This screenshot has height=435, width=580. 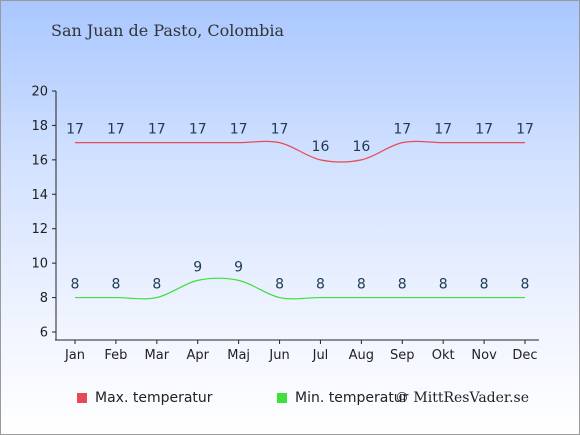 I want to click on y-tick-label: 18, so click(x=39, y=126).